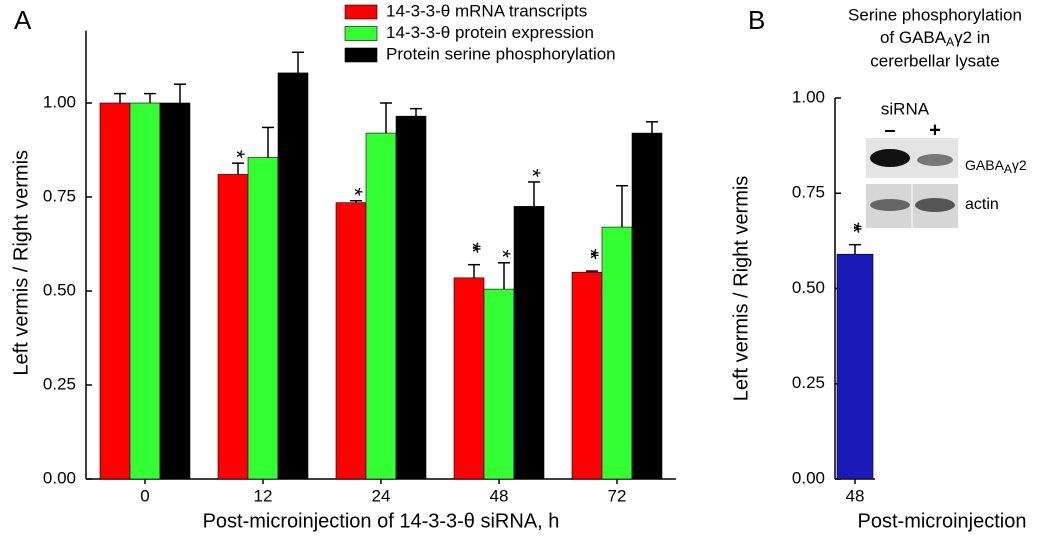 This screenshot has width=1050, height=538. What do you see at coordinates (1008, 169) in the screenshot?
I see `inset-band-label-part: A` at bounding box center [1008, 169].